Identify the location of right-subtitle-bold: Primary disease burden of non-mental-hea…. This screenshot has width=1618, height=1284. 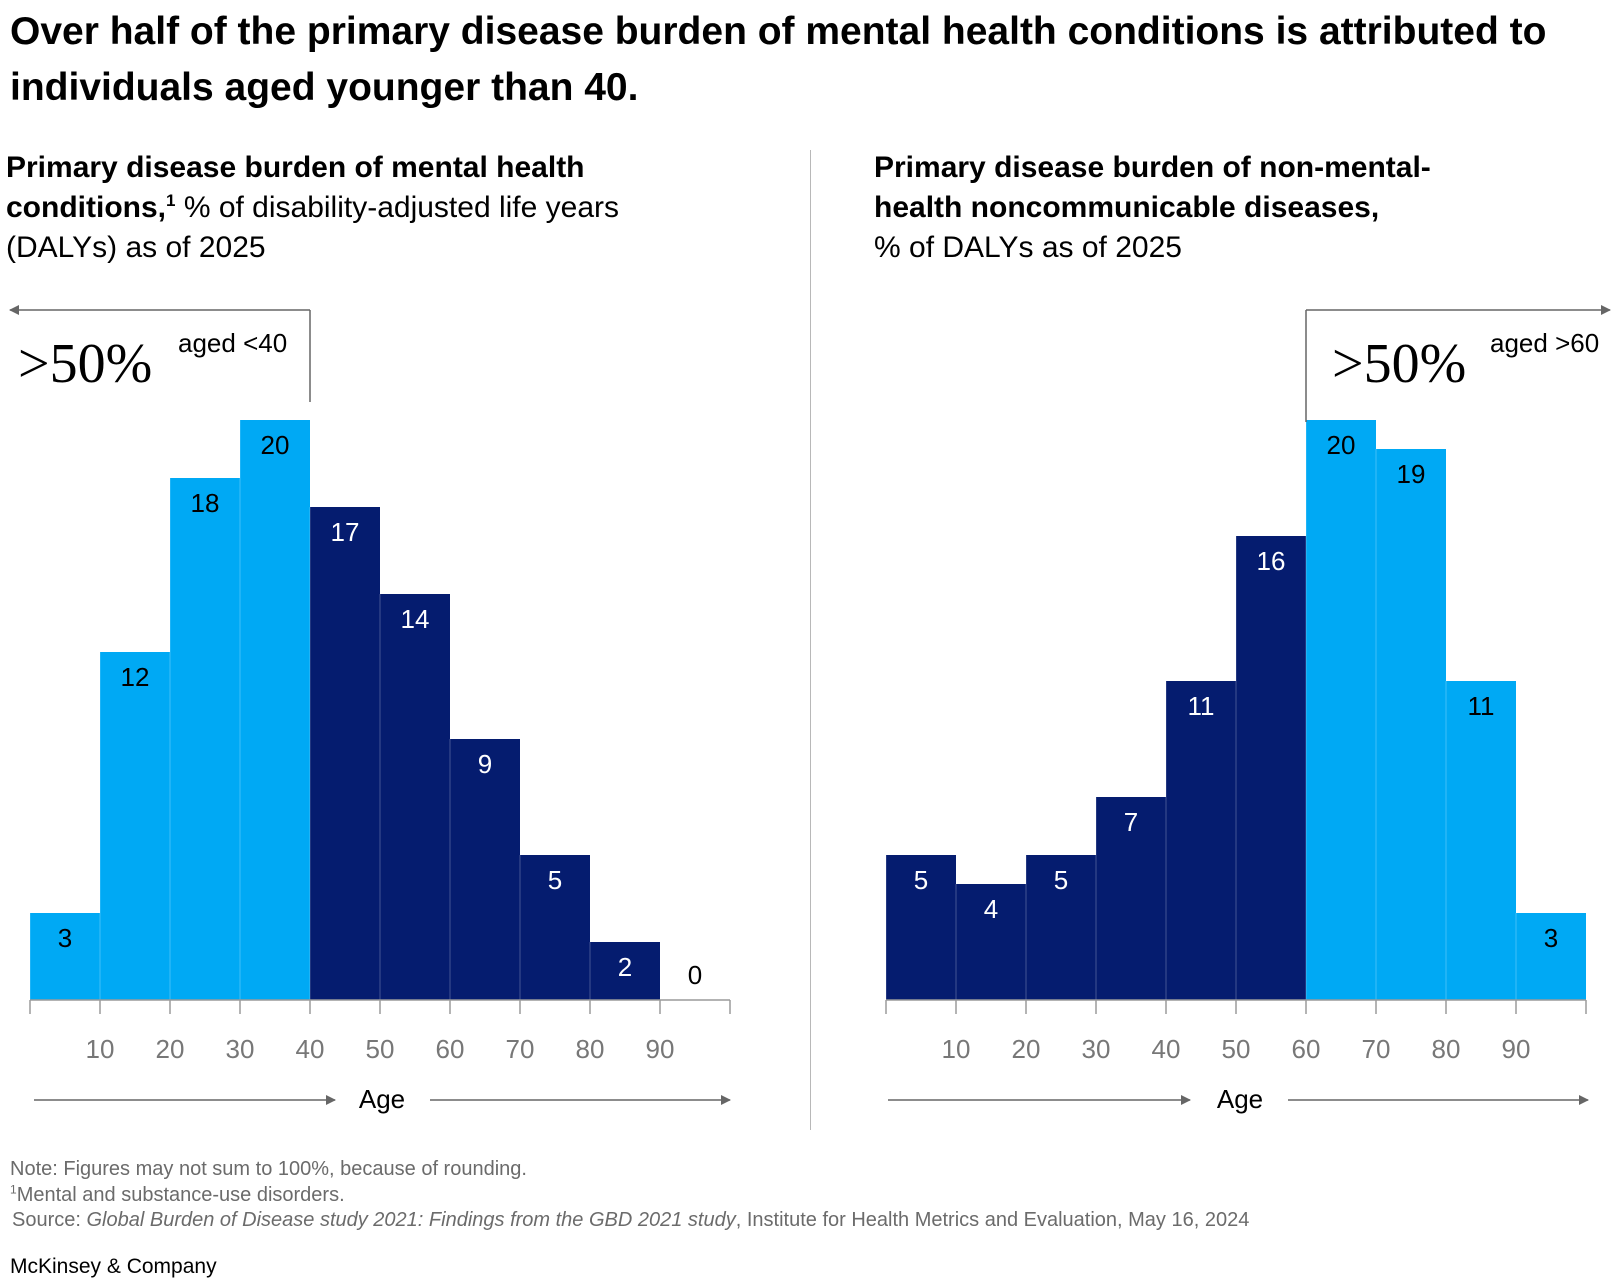
(1152, 187).